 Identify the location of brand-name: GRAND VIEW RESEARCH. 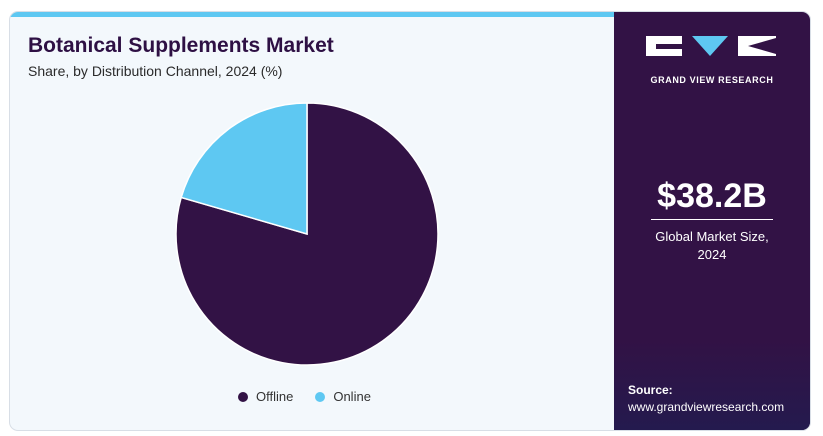
(712, 80).